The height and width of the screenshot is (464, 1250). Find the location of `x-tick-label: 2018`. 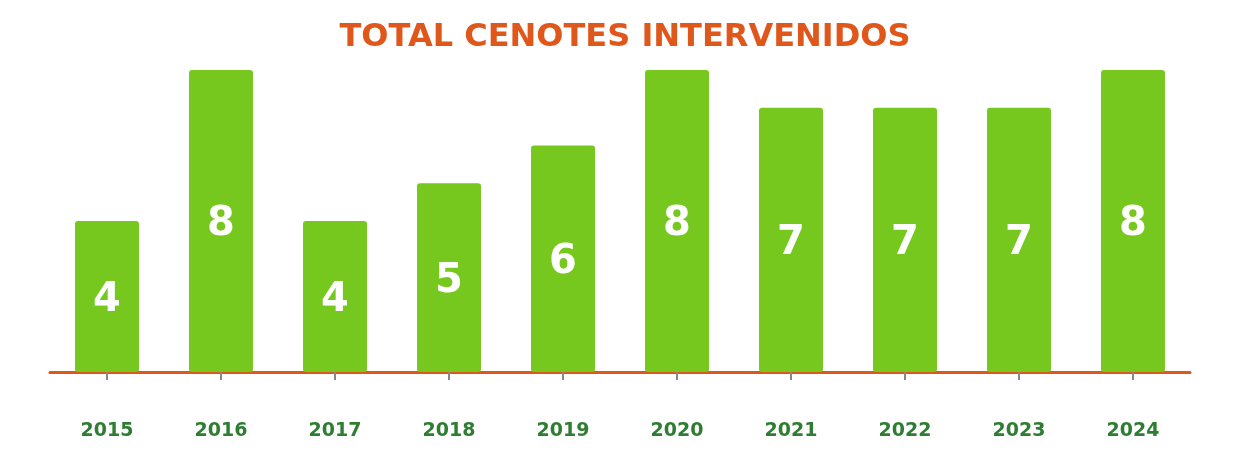

x-tick-label: 2018 is located at coordinates (449, 428).